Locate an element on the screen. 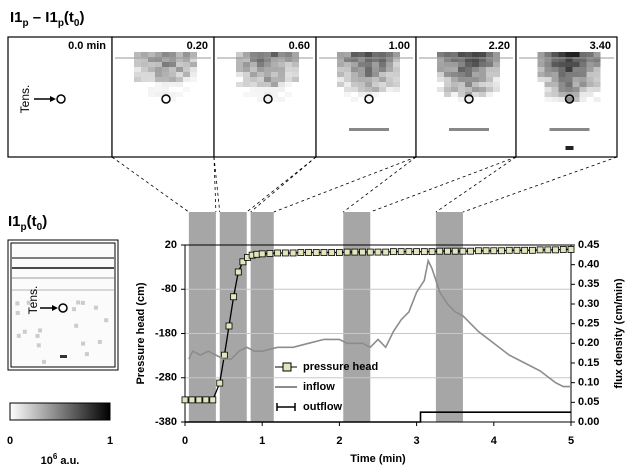  y-tick-label: -180 is located at coordinates (166, 333).